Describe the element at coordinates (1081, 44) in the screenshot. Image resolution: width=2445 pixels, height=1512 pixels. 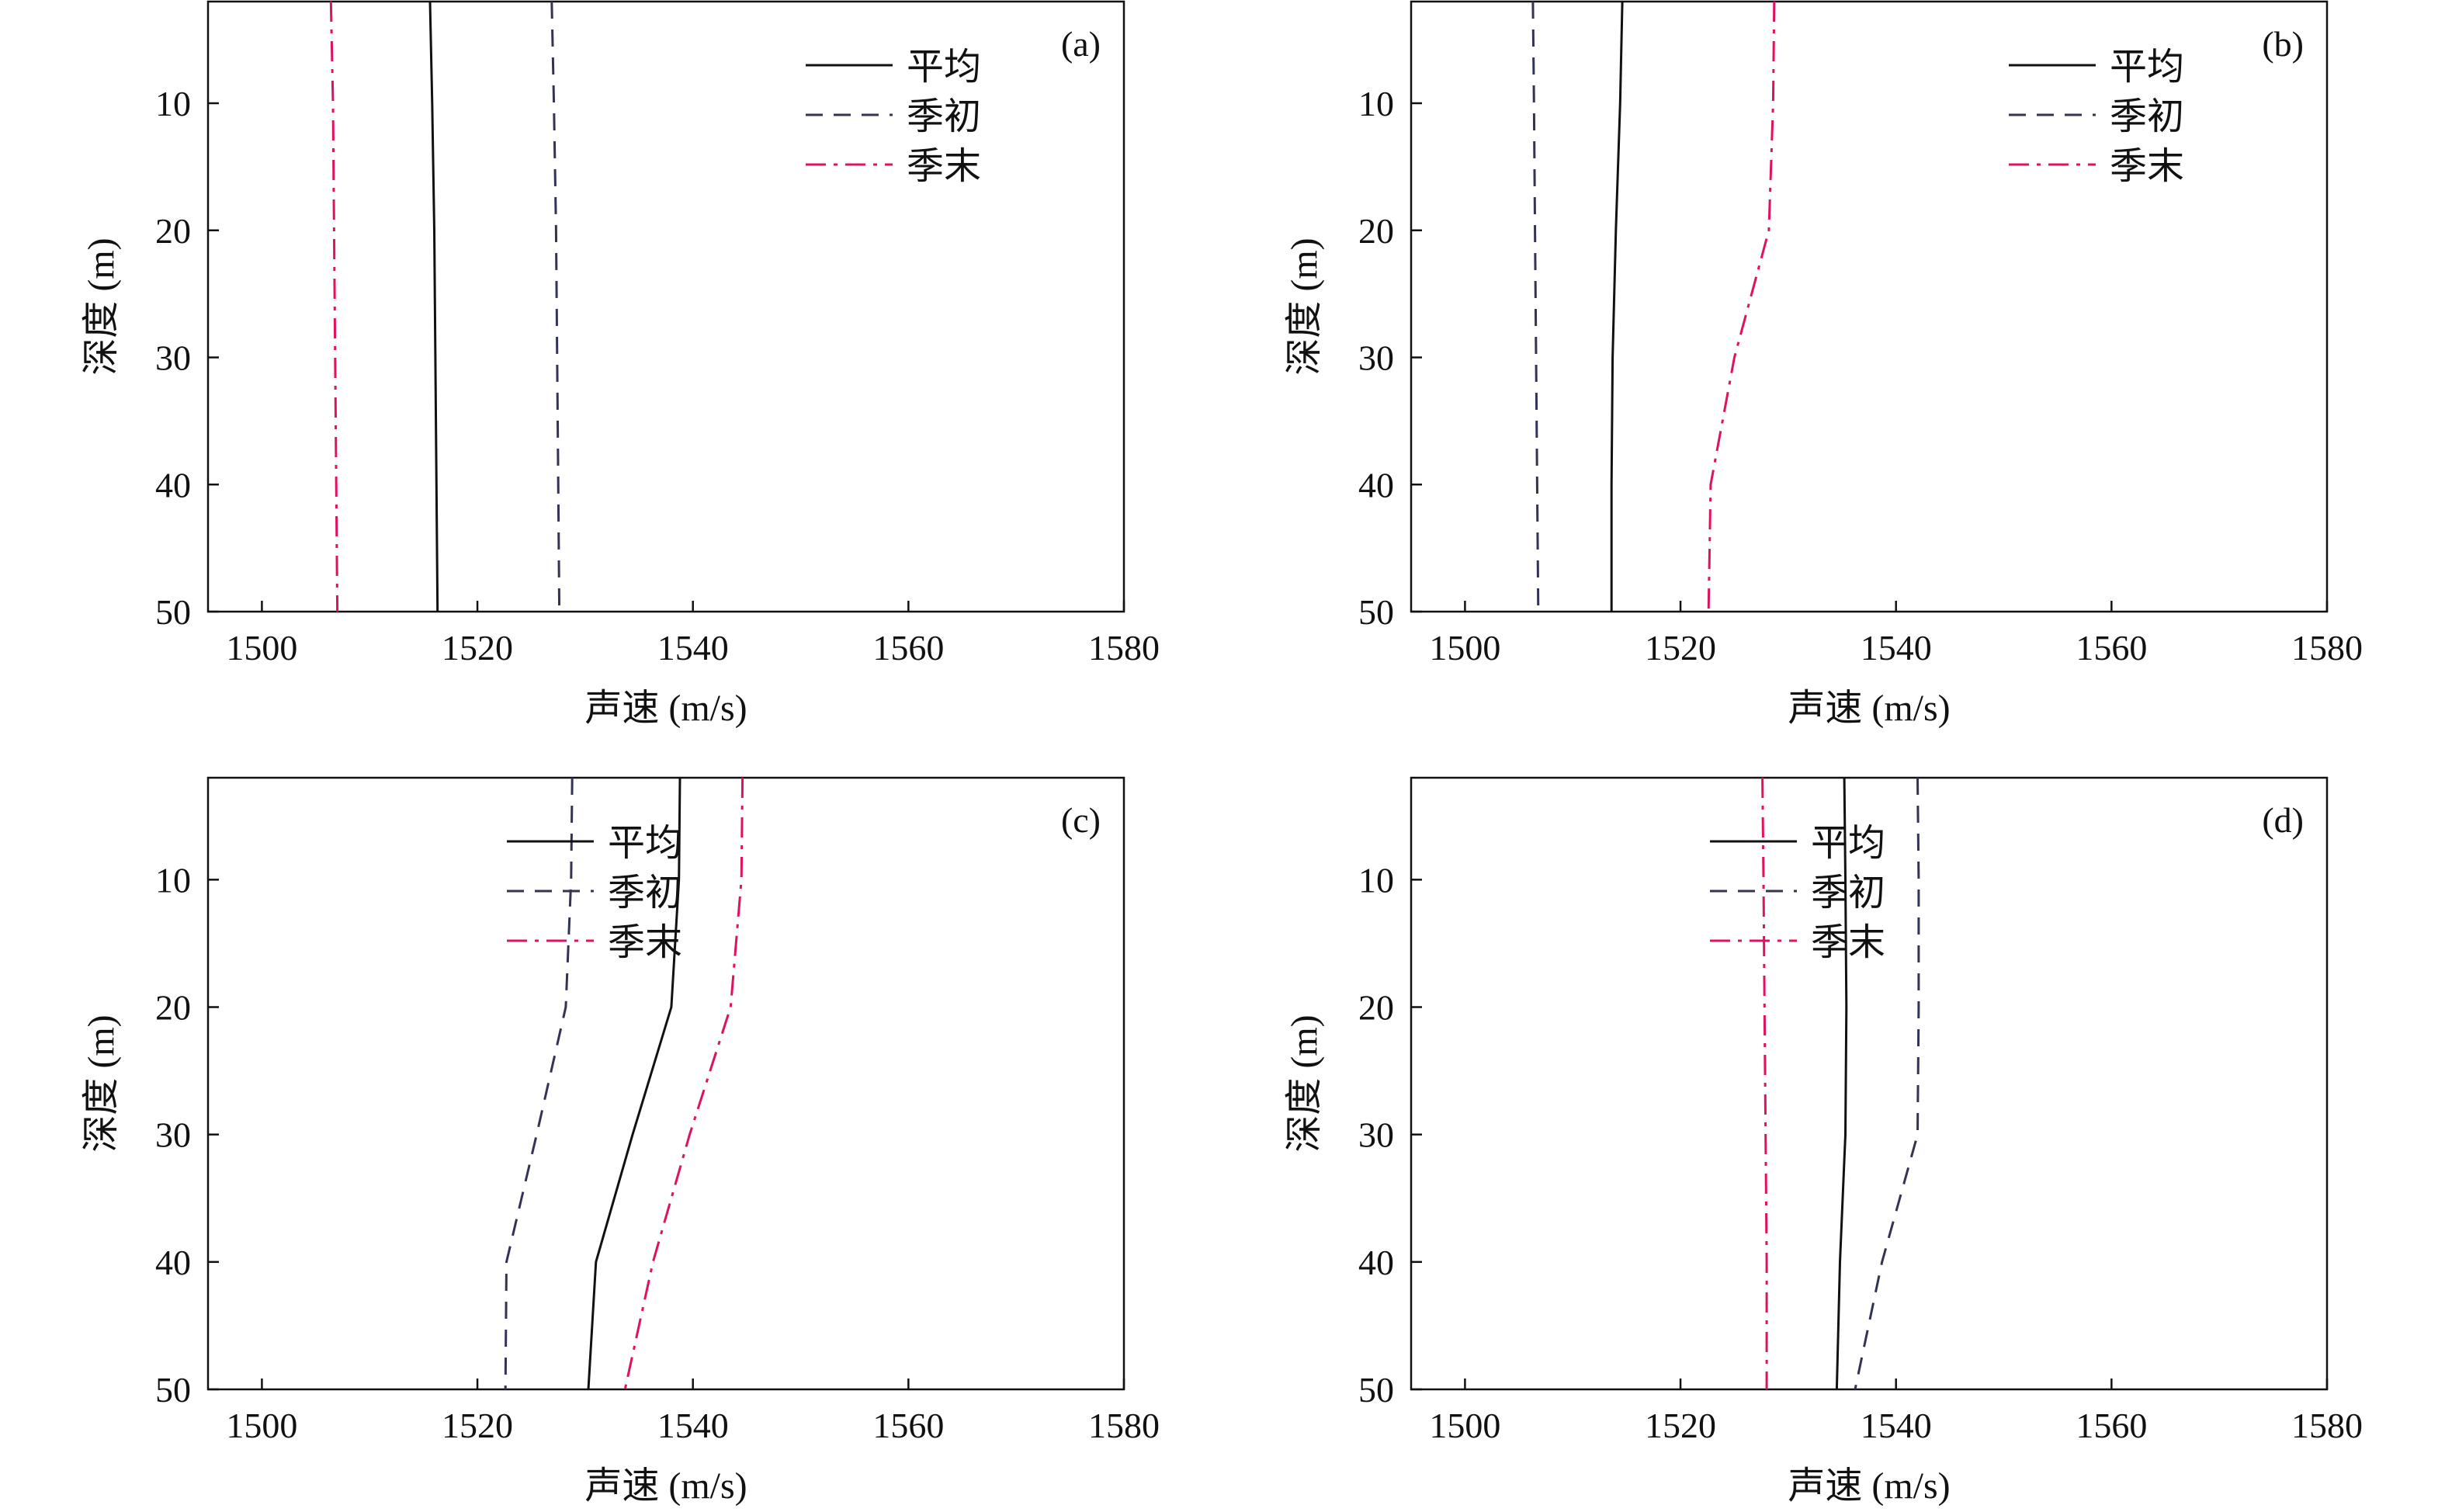
I see `panel-label: (a)` at that location.